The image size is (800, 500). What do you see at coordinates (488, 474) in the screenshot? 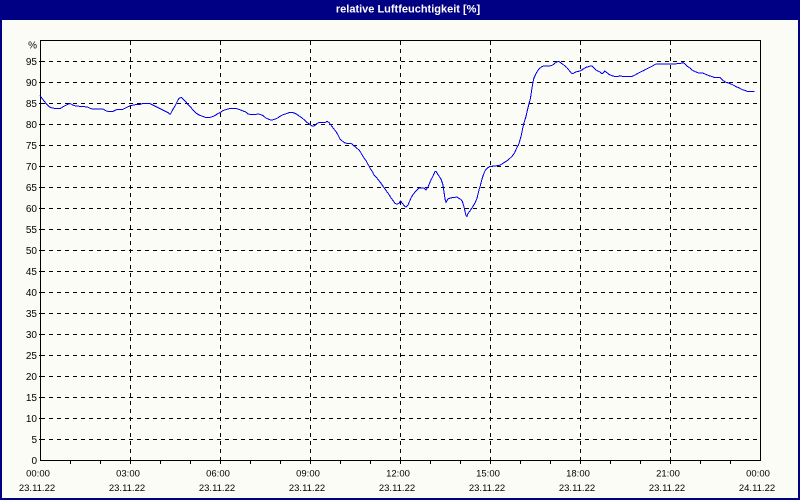
I see `svg-text: 15:00` at bounding box center [488, 474].